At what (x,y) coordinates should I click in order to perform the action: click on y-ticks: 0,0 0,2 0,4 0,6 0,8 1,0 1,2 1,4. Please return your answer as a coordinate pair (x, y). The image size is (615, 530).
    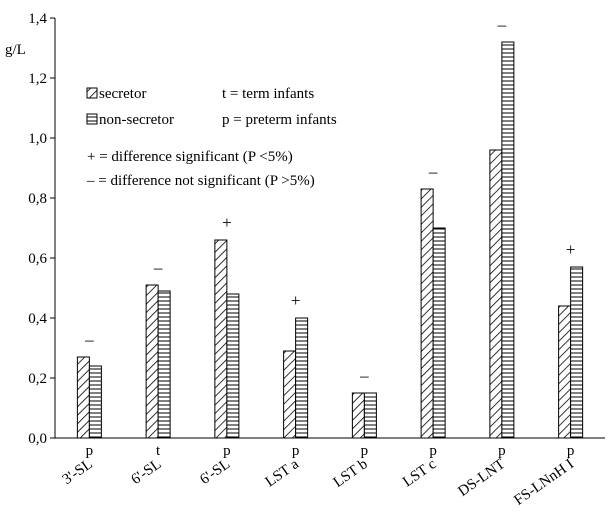
    Looking at the image, I should click on (41, 229).